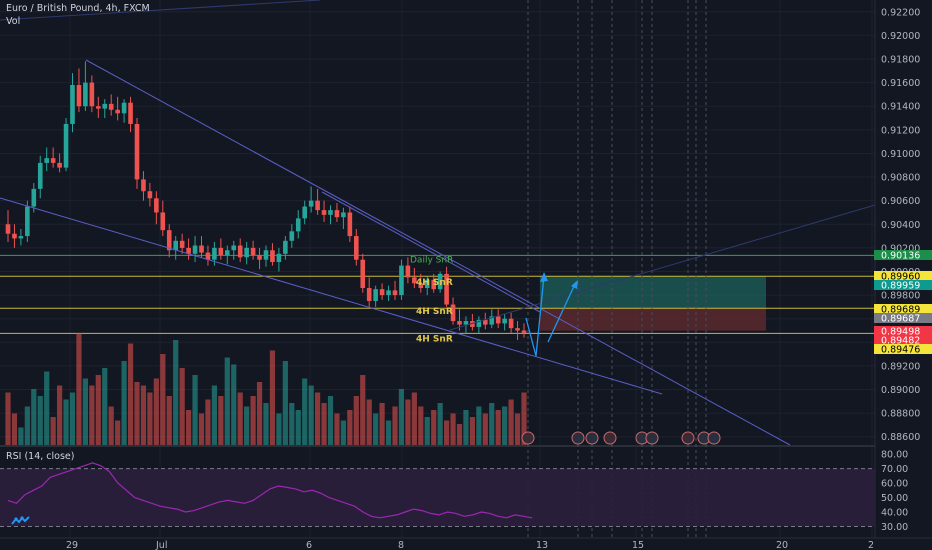 Image resolution: width=932 pixels, height=550 pixels. Describe the element at coordinates (434, 312) in the screenshot. I see `snr-4h-label: 4H SnR` at that location.